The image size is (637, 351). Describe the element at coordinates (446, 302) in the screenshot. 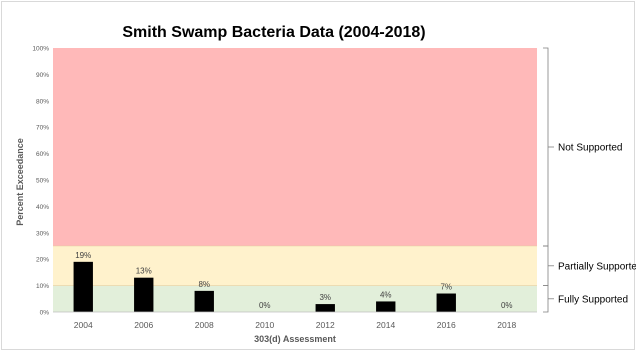

I see `bar-2016` at that location.